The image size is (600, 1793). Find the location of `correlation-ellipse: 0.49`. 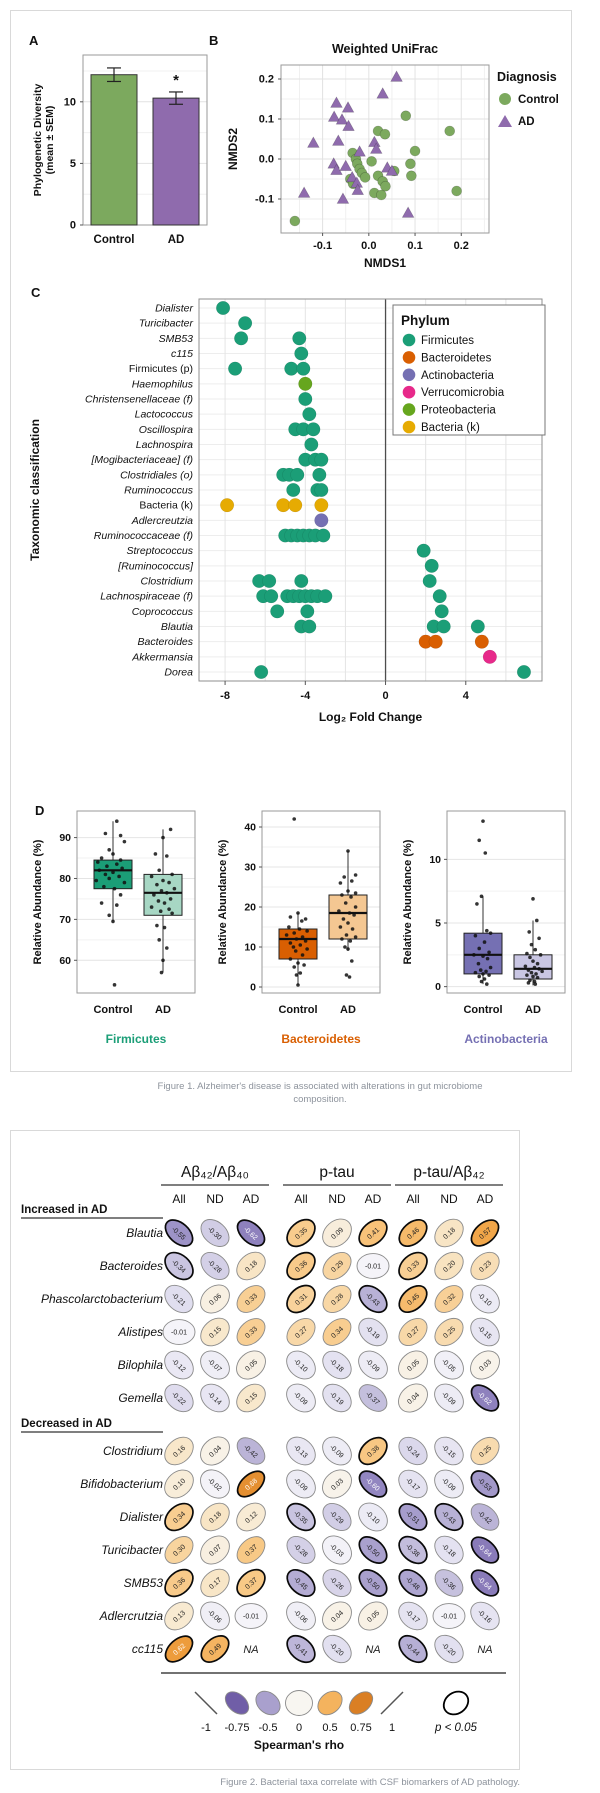

correlation-ellipse: 0.49 is located at coordinates (215, 1649).